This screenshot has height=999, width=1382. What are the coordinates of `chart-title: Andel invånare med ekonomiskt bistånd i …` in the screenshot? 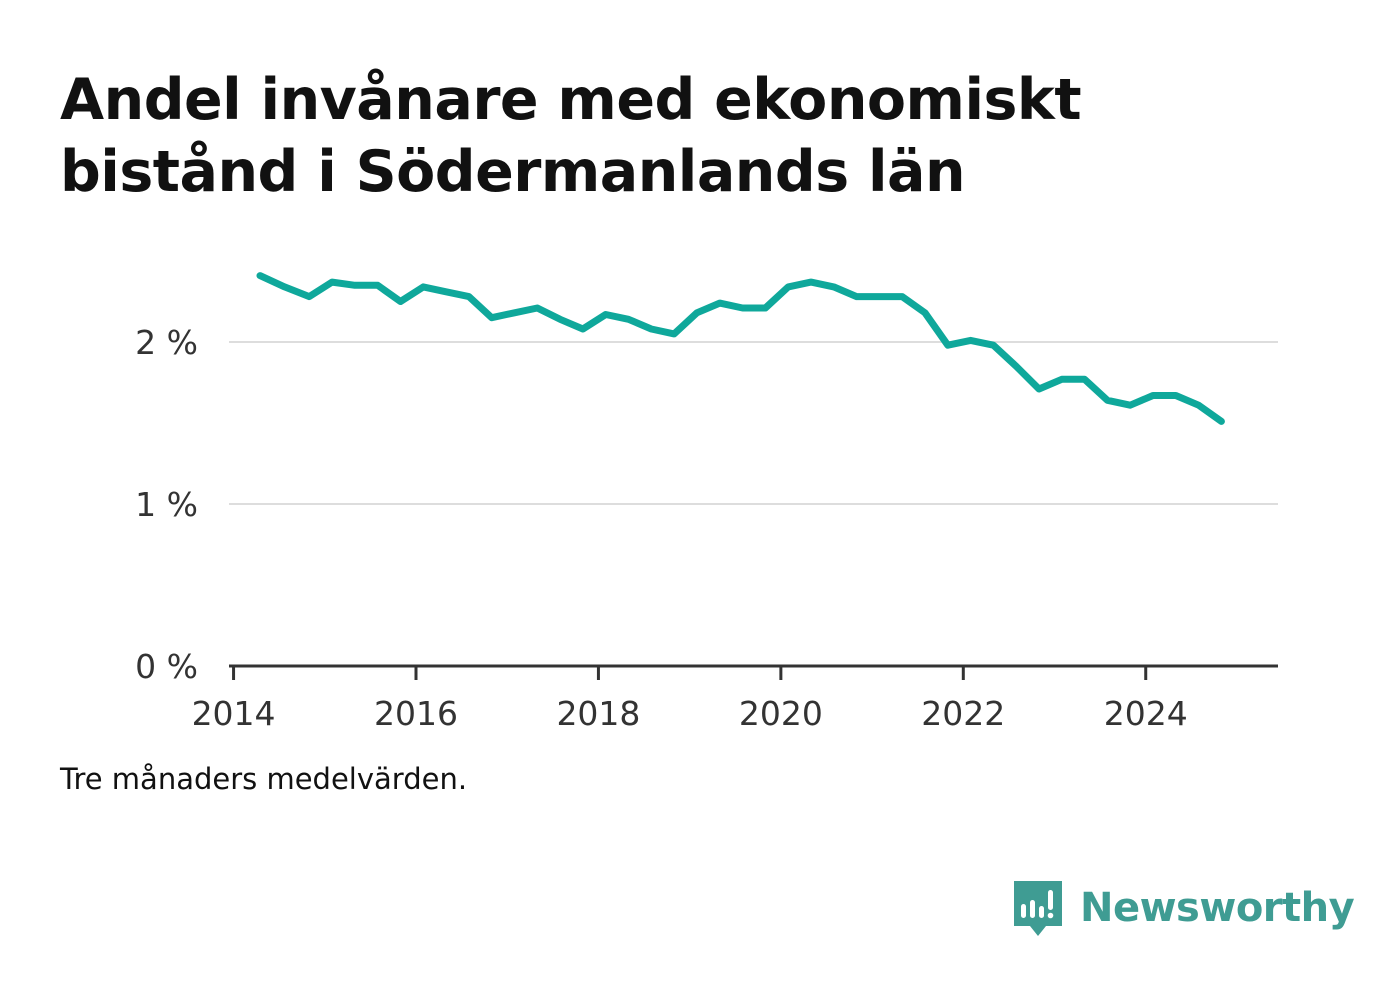 It's located at (571, 136).